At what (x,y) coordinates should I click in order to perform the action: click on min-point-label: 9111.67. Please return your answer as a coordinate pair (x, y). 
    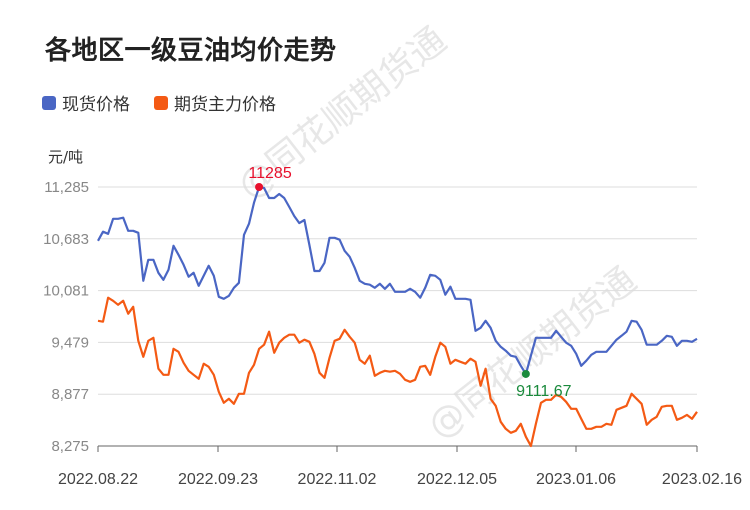
    Looking at the image, I should click on (544, 391).